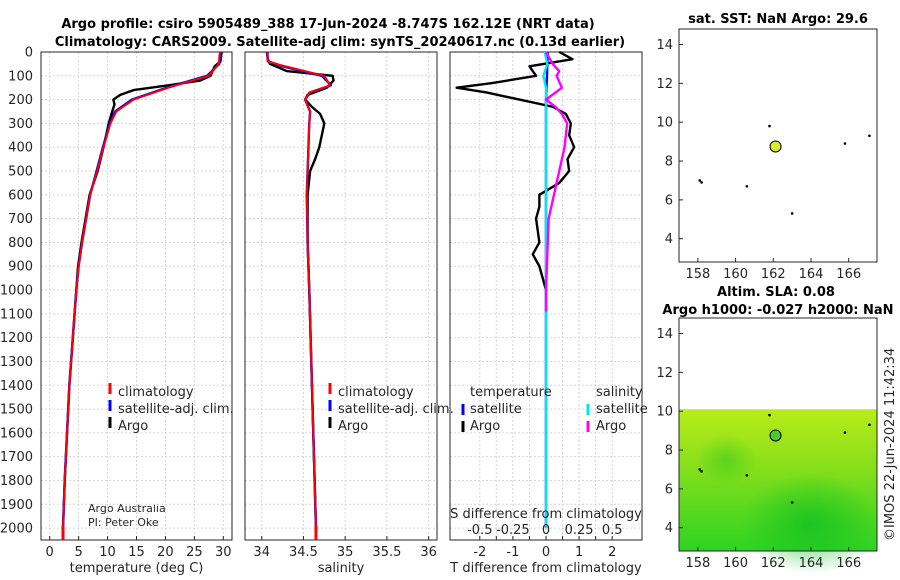  Describe the element at coordinates (303, 552) in the screenshot. I see `x-tick-label: 34.5` at that location.